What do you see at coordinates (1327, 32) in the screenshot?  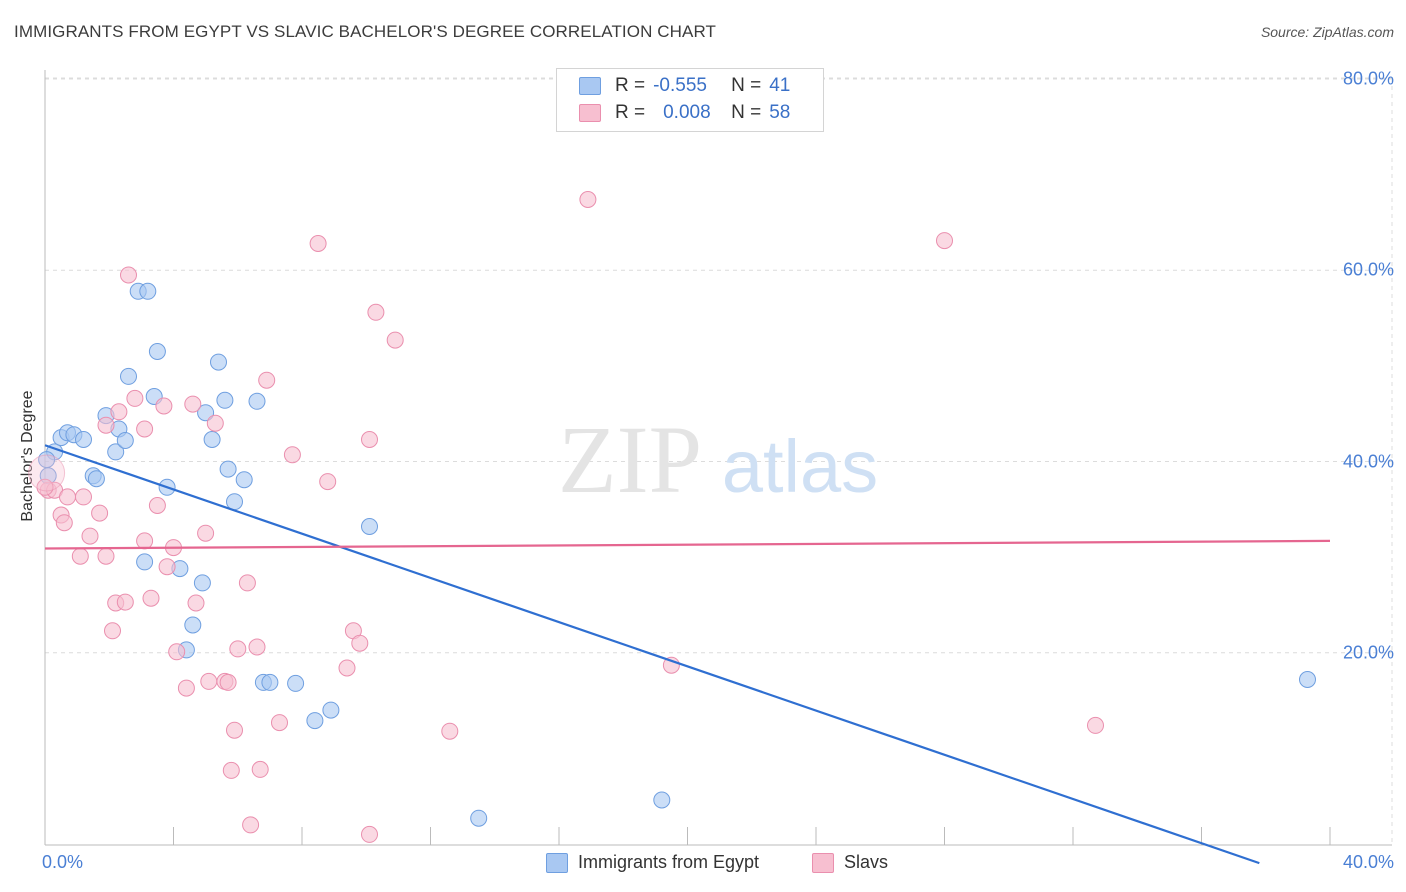 I see `source-credit: Source: ZipAtlas.com` at bounding box center [1327, 32].